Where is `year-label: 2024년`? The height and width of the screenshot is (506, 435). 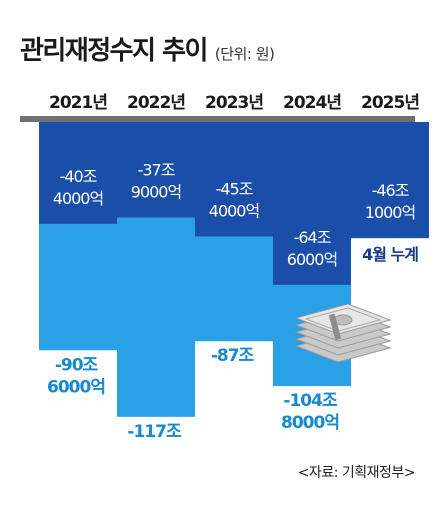
year-label: 2024년 is located at coordinates (312, 103).